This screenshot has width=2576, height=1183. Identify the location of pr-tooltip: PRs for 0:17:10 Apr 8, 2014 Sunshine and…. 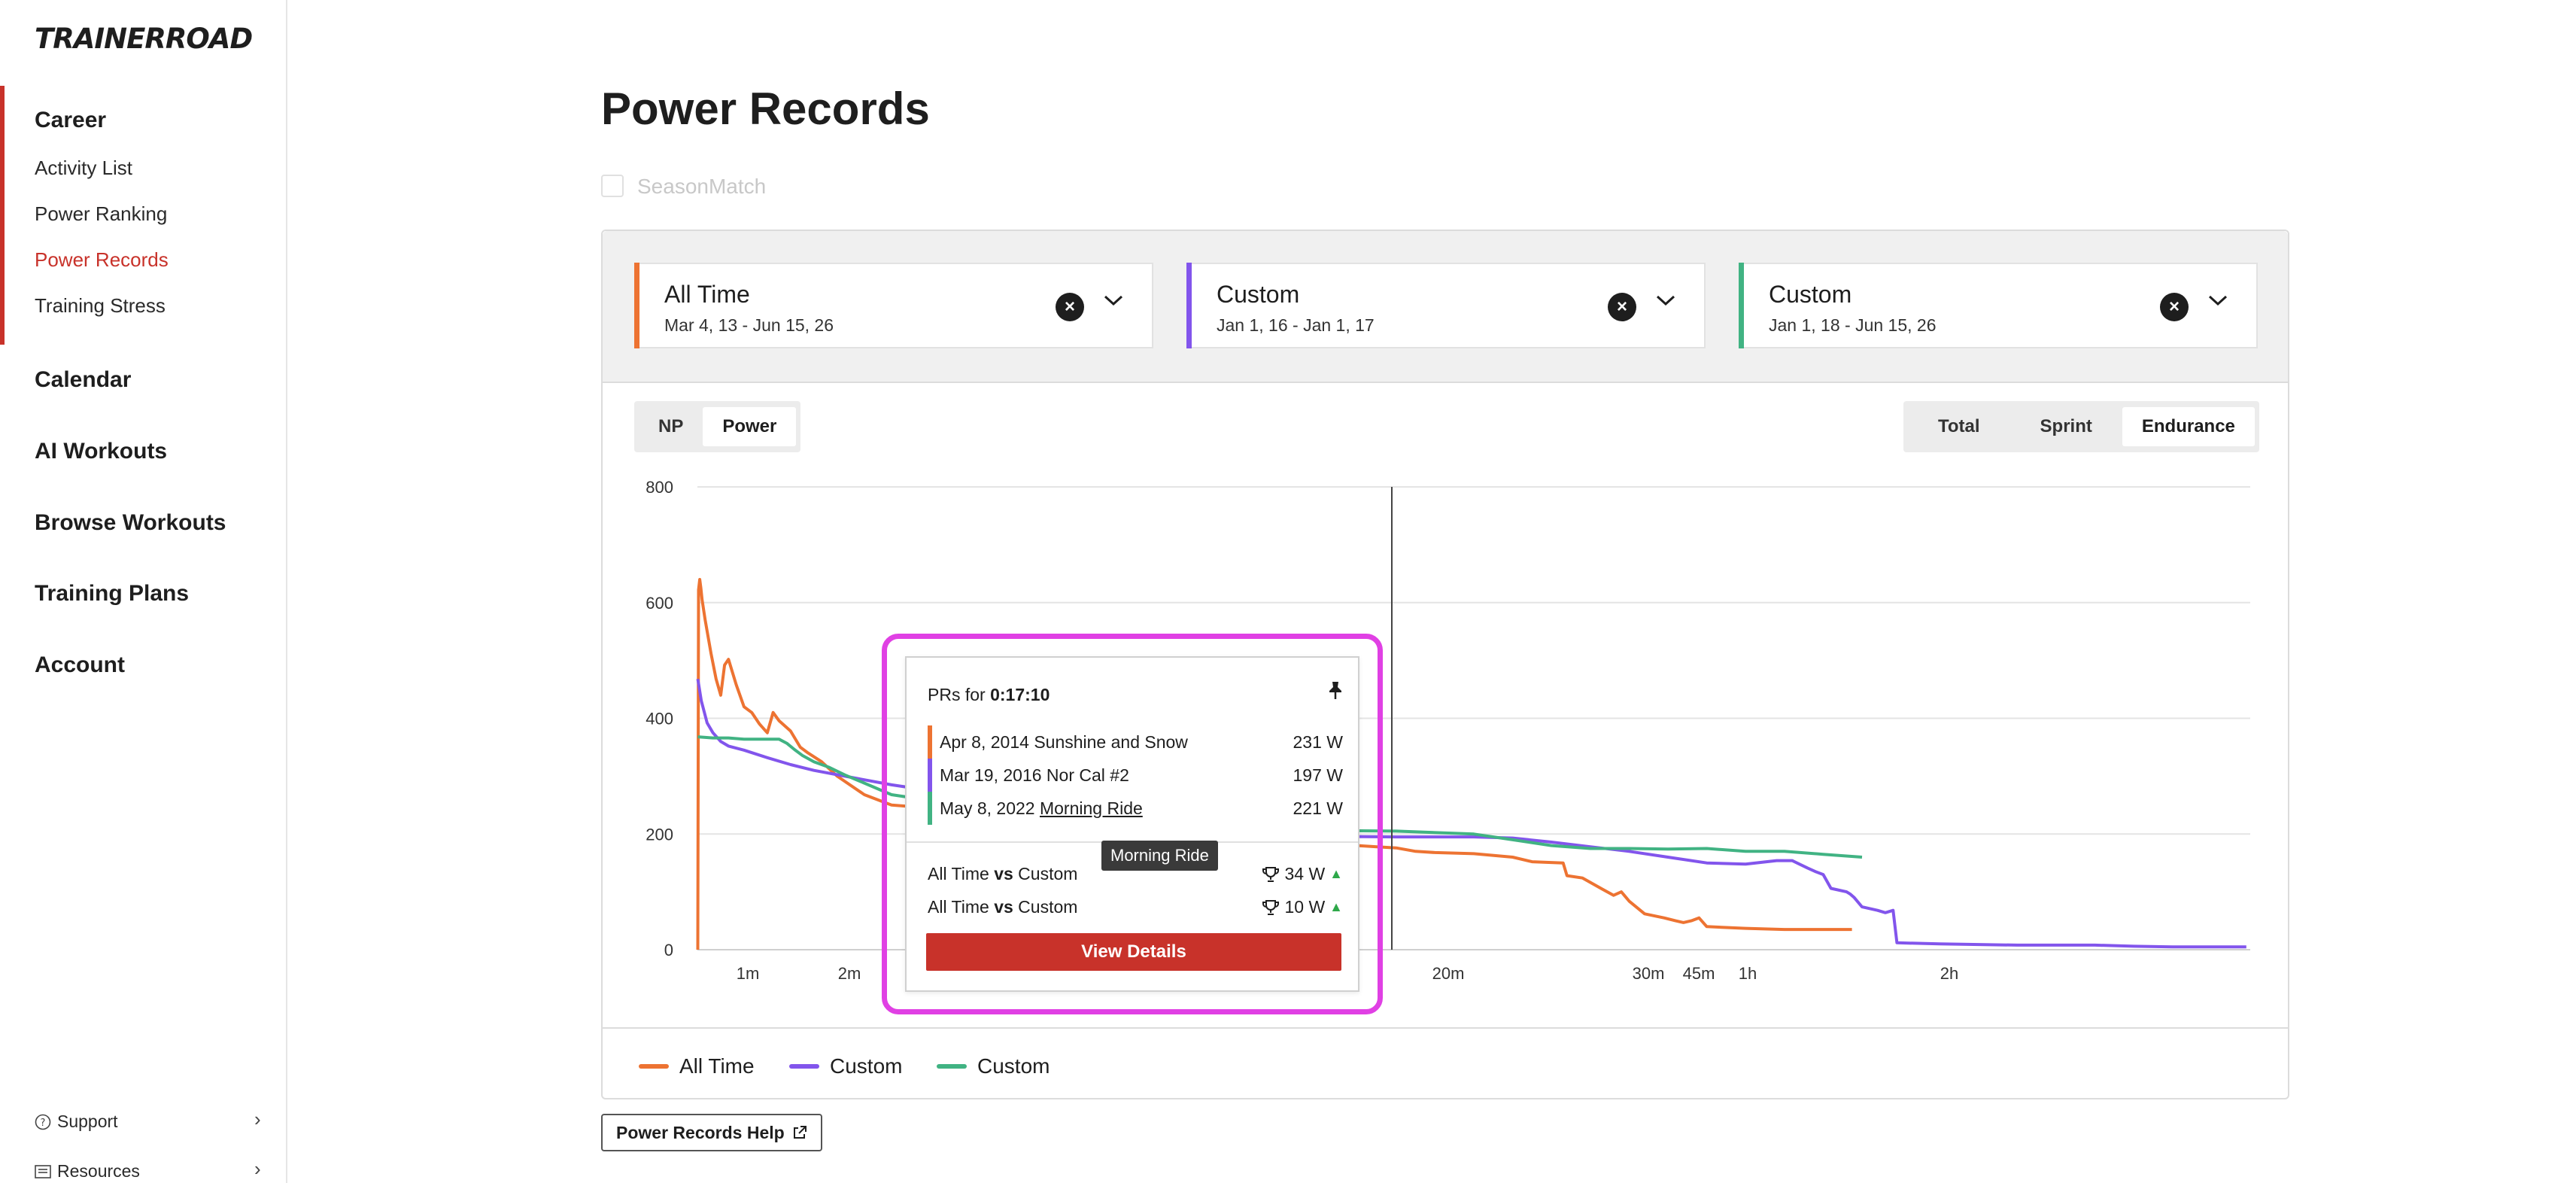
(1132, 824).